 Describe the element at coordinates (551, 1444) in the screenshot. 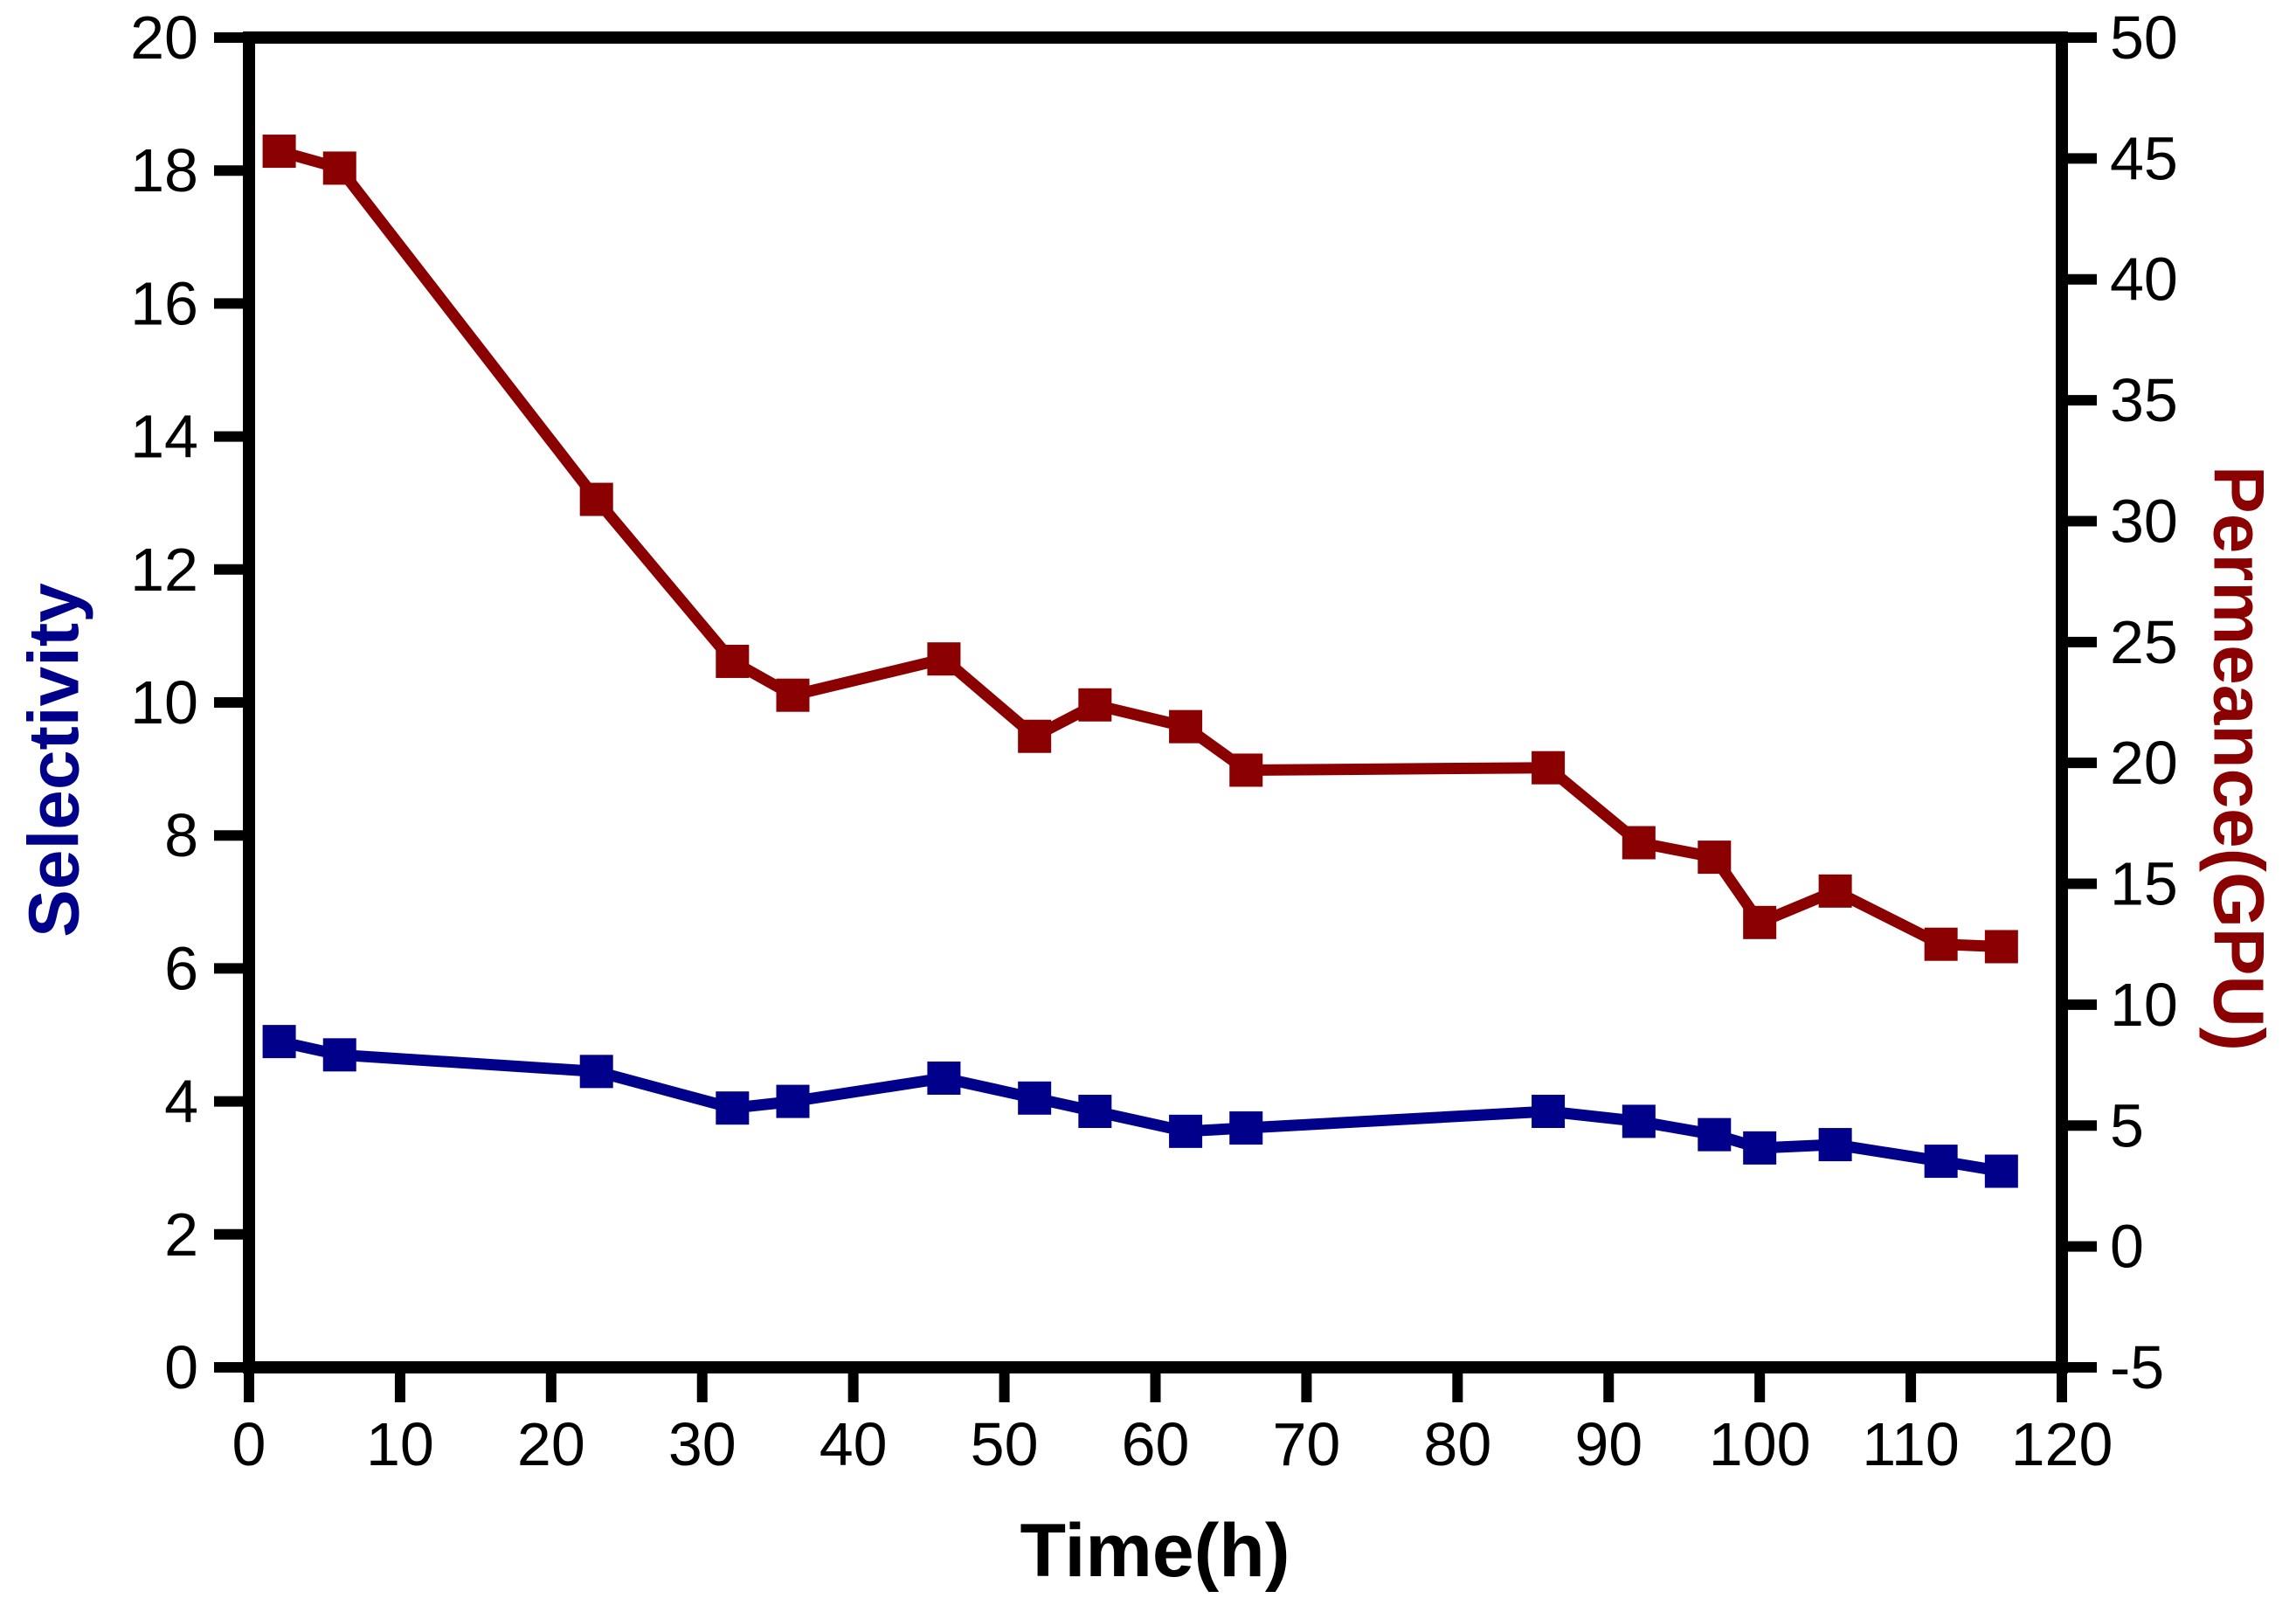

I see `x-tick-label: 20` at that location.